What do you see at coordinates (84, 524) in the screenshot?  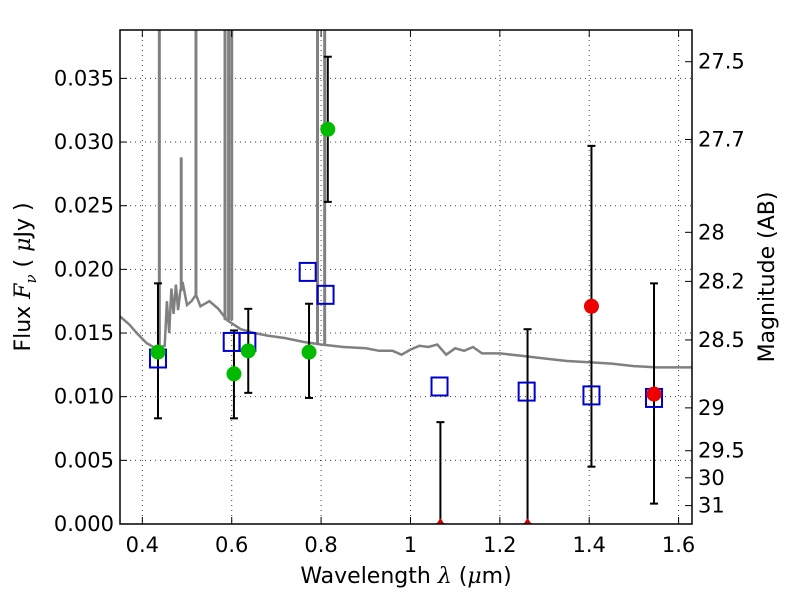 I see `y-tick-label: 0.000` at bounding box center [84, 524].